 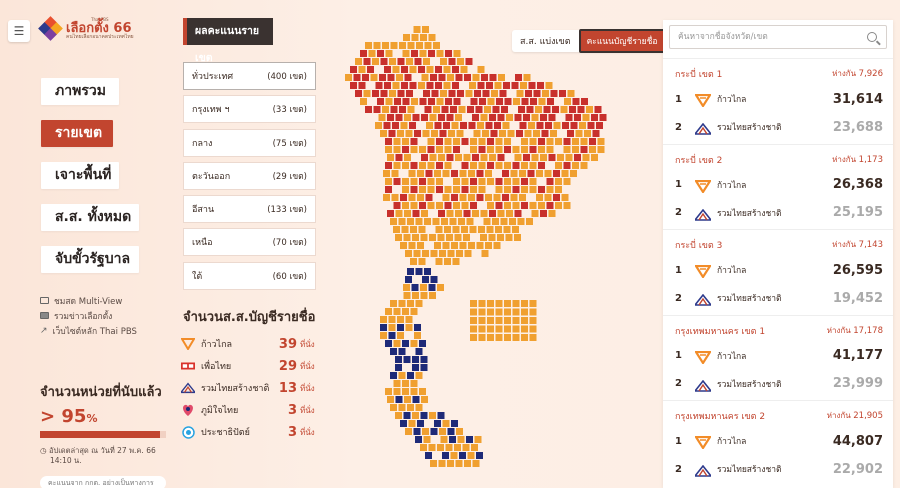 What do you see at coordinates (88, 330) in the screenshot?
I see `link-thaipbs: ↗ เว็บไซต์หลัก Thai PBS` at bounding box center [88, 330].